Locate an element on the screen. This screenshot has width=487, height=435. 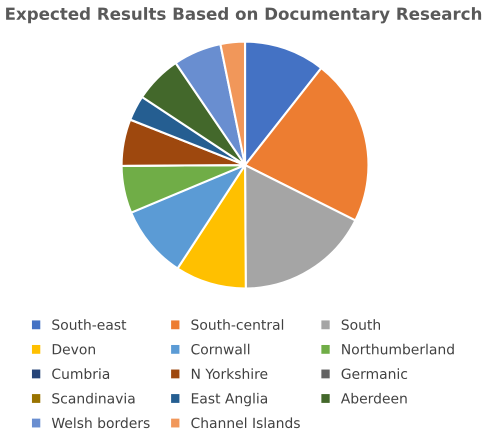
legend-label: Aberdeen is located at coordinates (373, 398).